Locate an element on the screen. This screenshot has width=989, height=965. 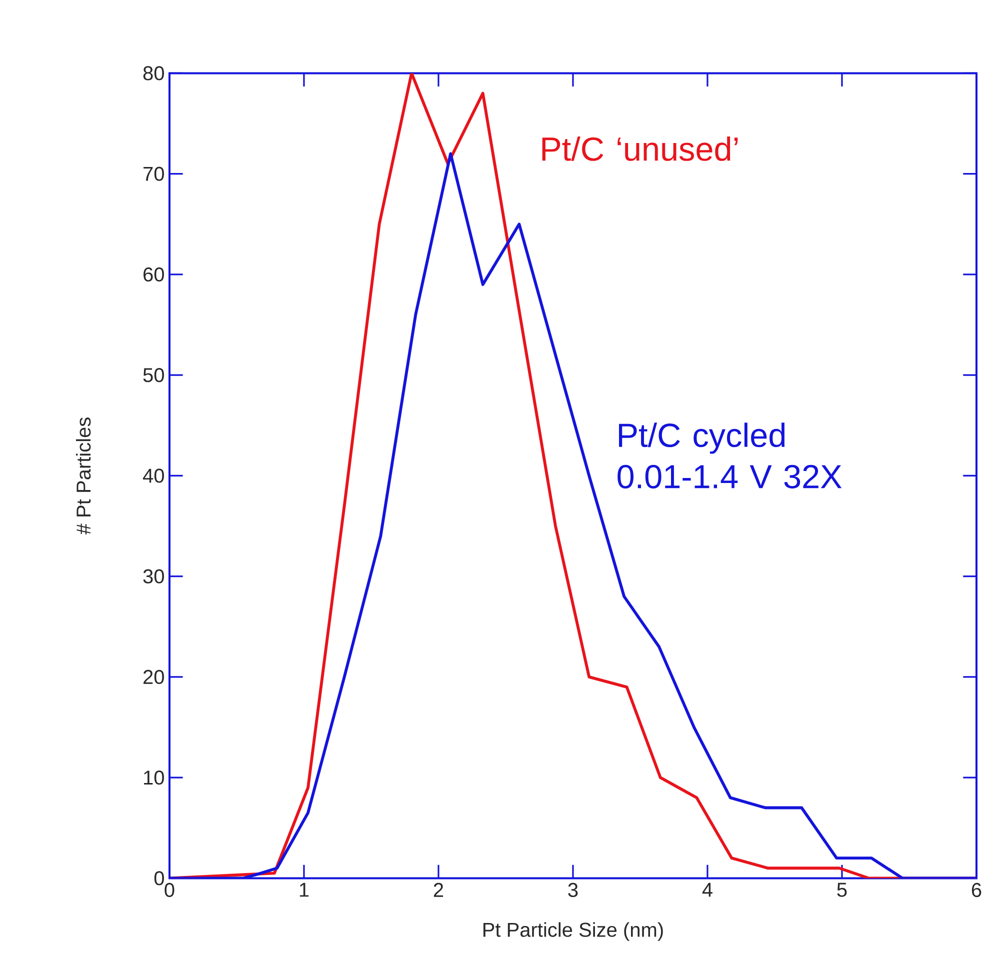
y-tick-label: 20 is located at coordinates (154, 677).